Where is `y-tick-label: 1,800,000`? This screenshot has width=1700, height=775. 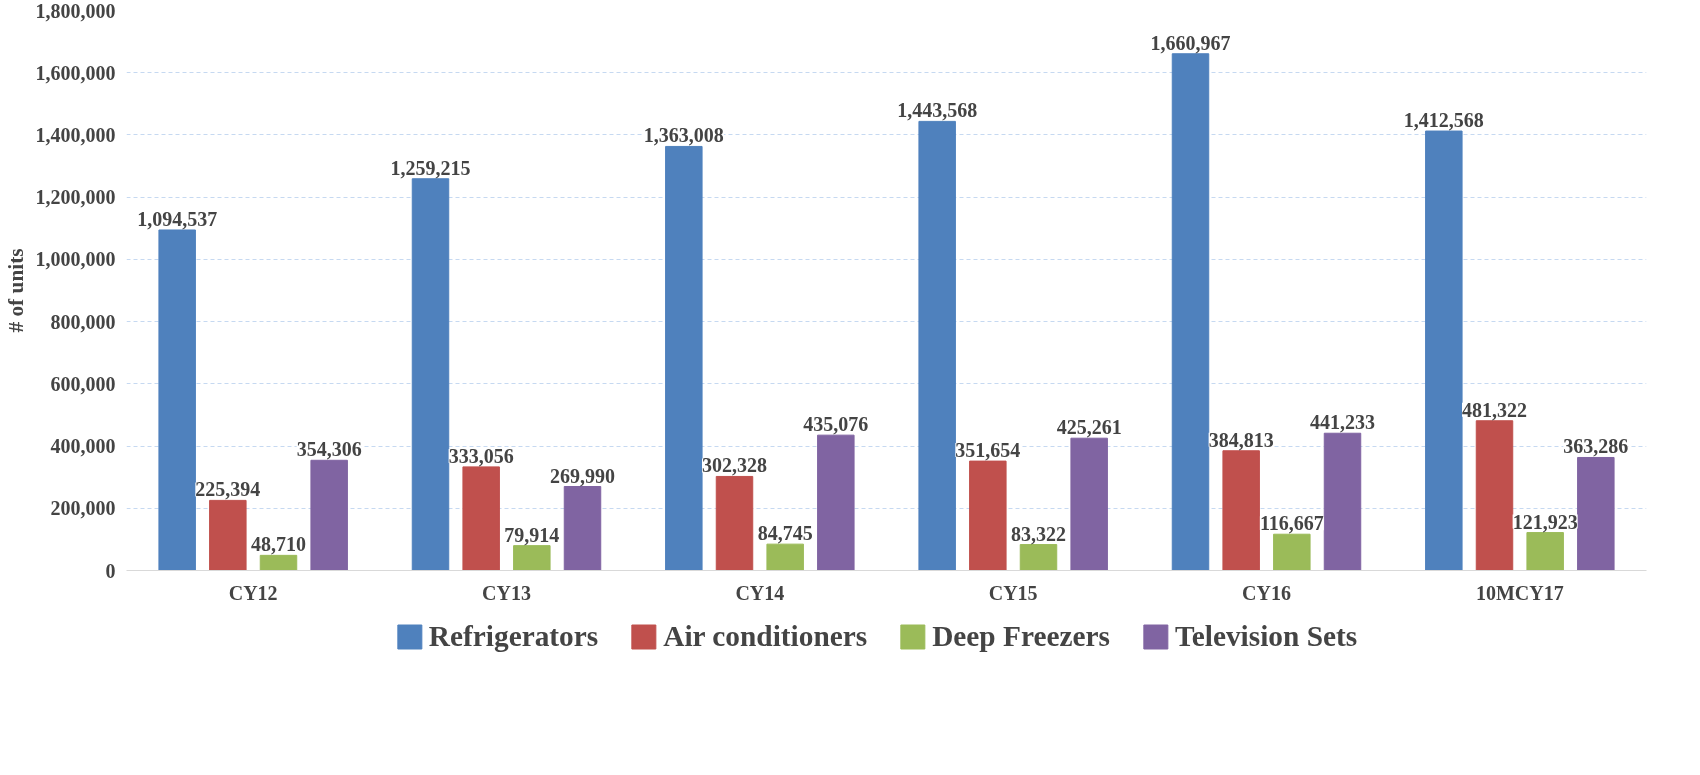 y-tick-label: 1,800,000 is located at coordinates (75, 11).